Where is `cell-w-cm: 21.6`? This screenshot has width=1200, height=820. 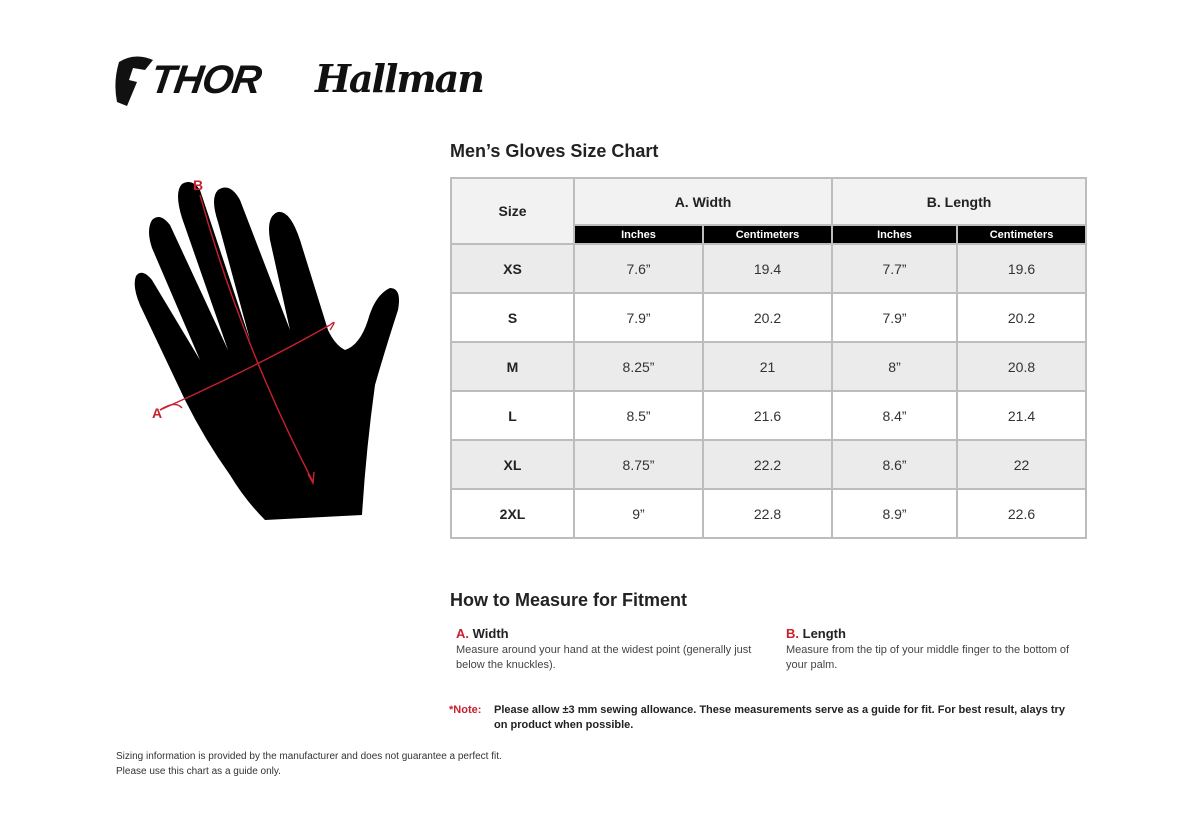
cell-w-cm: 21.6 is located at coordinates (767, 415).